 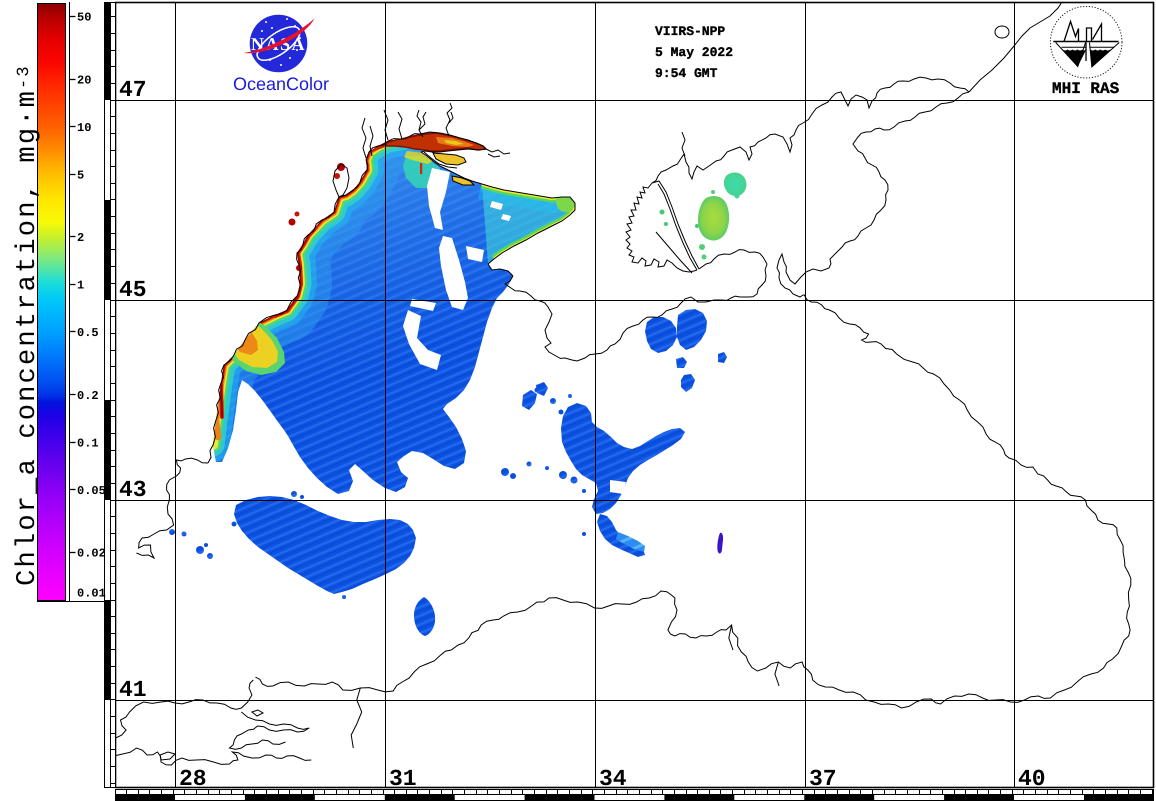 I want to click on svg-text: 47, so click(x=133, y=90).